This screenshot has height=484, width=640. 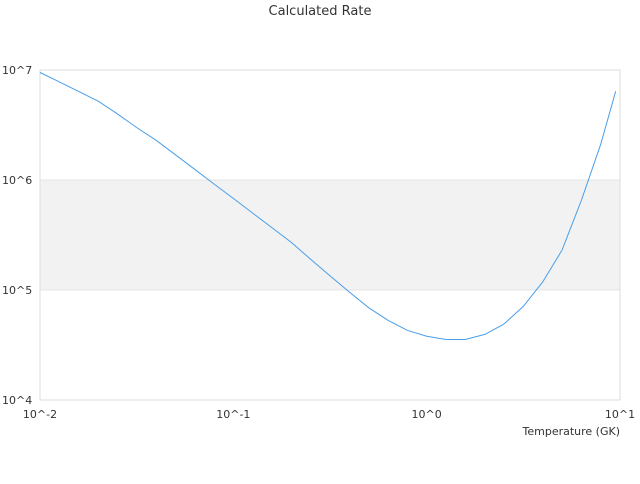 What do you see at coordinates (320, 11) in the screenshot?
I see `chart-title: Calculated Rate` at bounding box center [320, 11].